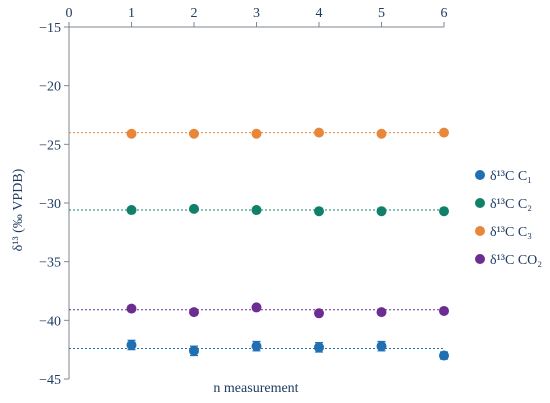 The width and height of the screenshot is (550, 403). I want to click on x-tick-label: 5, so click(381, 13).